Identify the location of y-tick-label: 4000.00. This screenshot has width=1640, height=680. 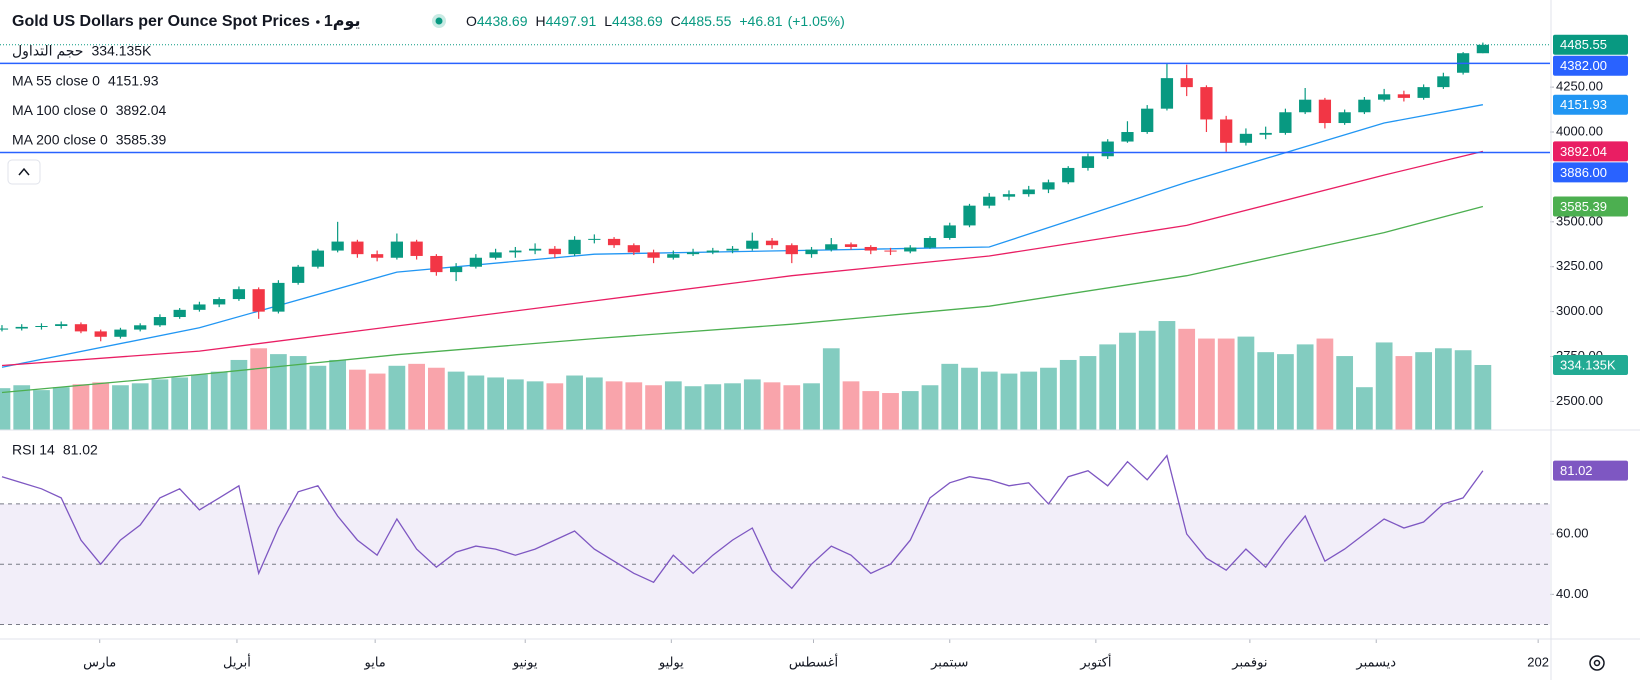
(1579, 130).